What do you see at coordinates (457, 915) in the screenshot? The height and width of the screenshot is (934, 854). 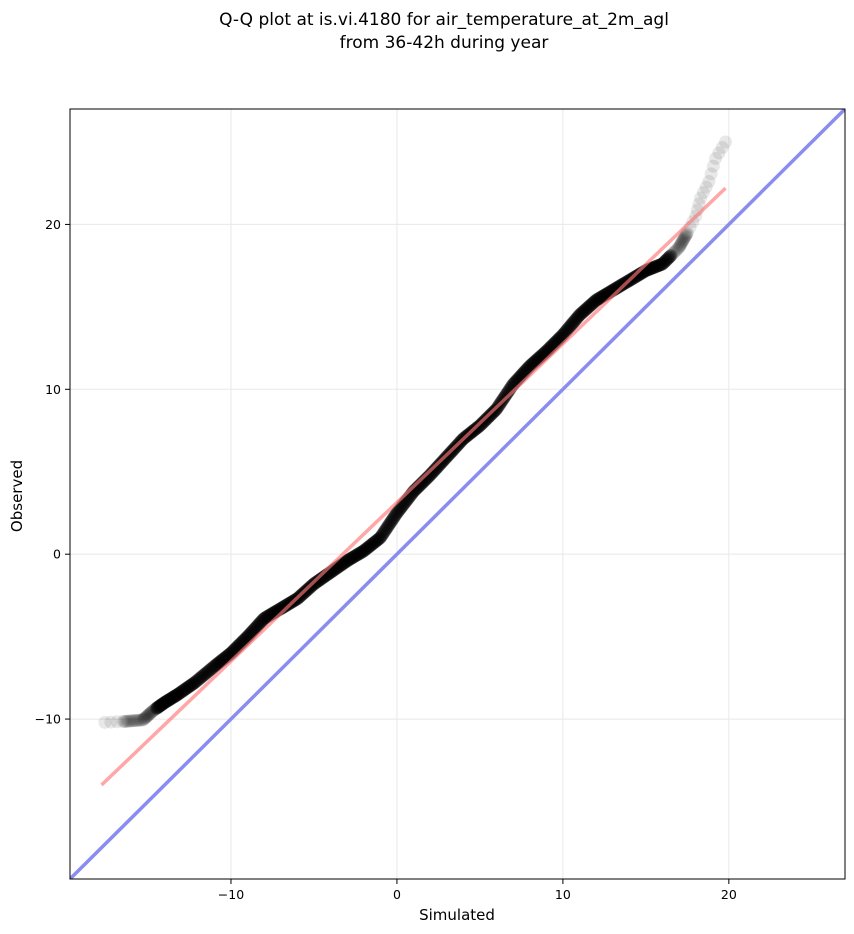 I see `x-axis-label: Simulated` at bounding box center [457, 915].